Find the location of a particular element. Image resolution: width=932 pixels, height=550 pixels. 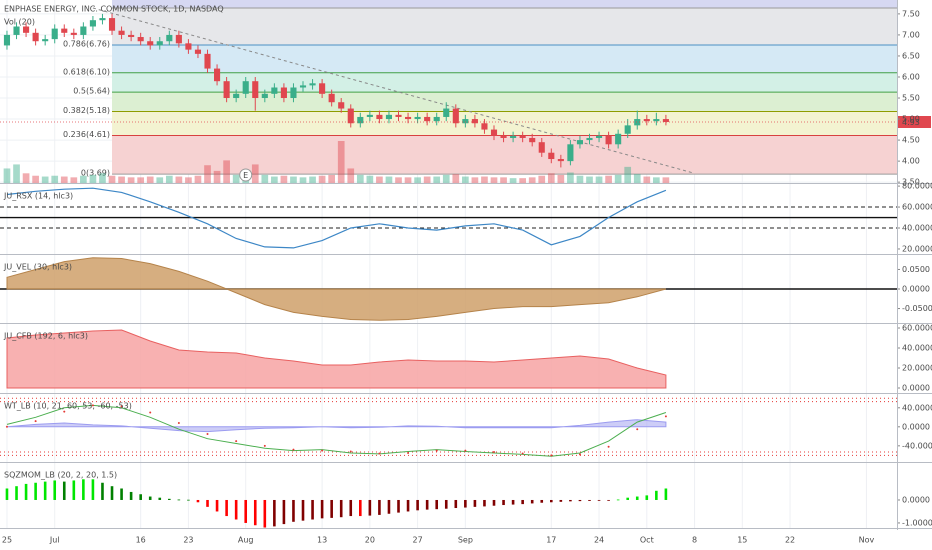

y-tick-label: 7.50 is located at coordinates (911, 13).